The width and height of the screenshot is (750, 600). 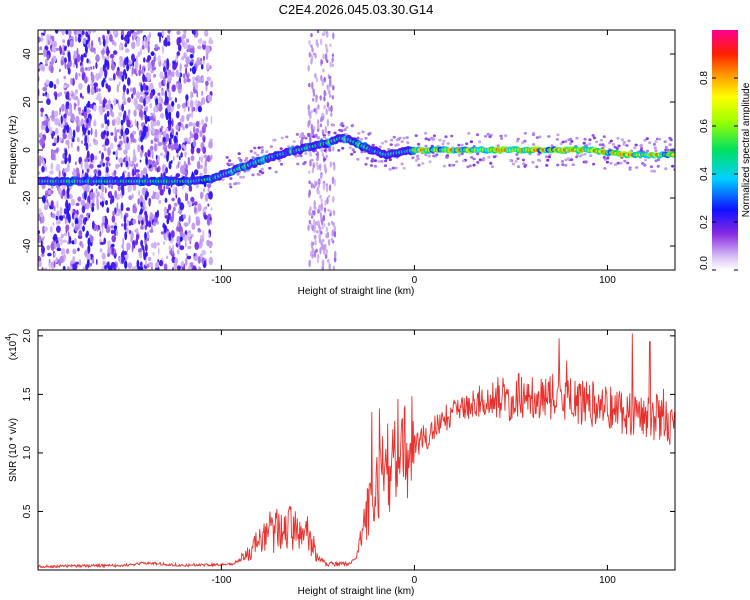 I want to click on colorbar-gradient, so click(x=725, y=150).